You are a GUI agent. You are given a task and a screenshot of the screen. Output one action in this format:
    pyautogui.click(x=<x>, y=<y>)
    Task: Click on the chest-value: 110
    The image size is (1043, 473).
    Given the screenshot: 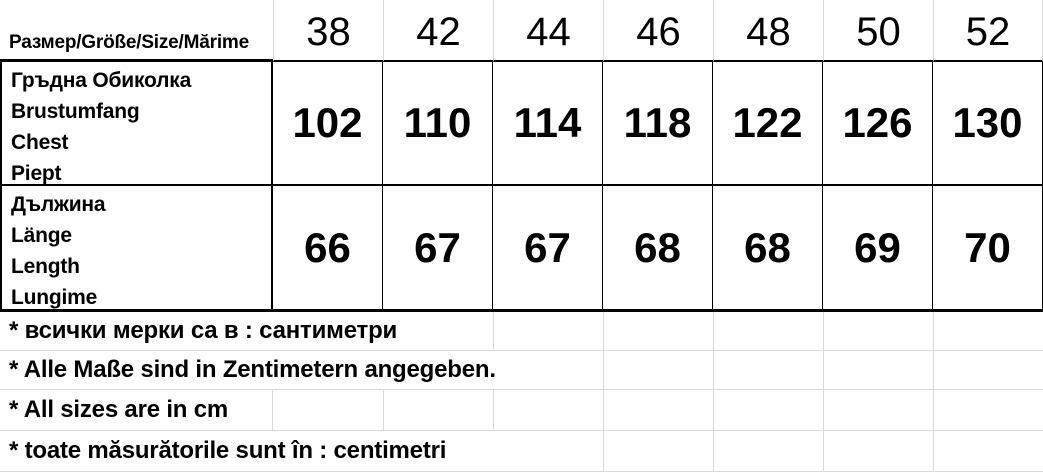 What is the action you would take?
    pyautogui.click(x=437, y=122)
    